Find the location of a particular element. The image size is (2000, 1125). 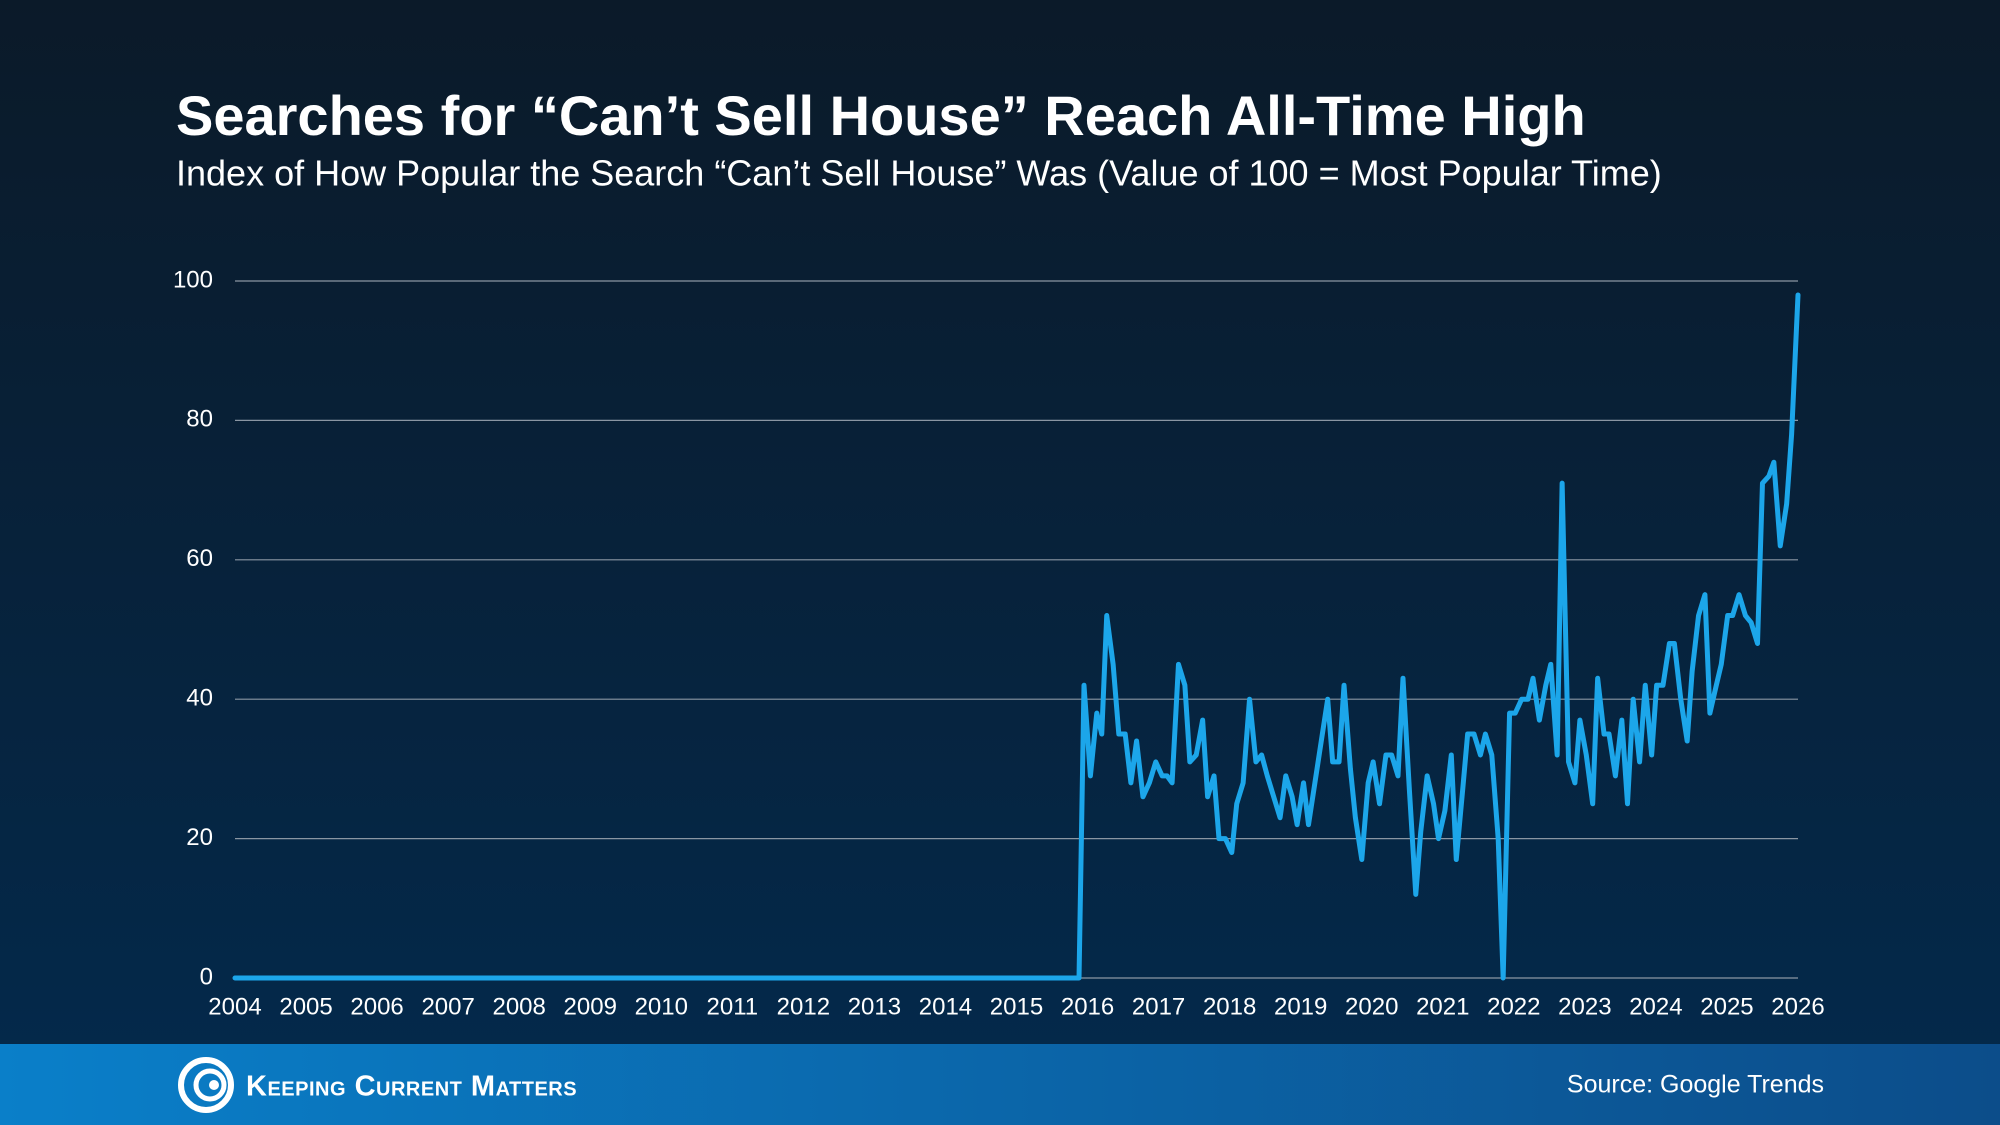

y-tick-label: 100 is located at coordinates (193, 279).